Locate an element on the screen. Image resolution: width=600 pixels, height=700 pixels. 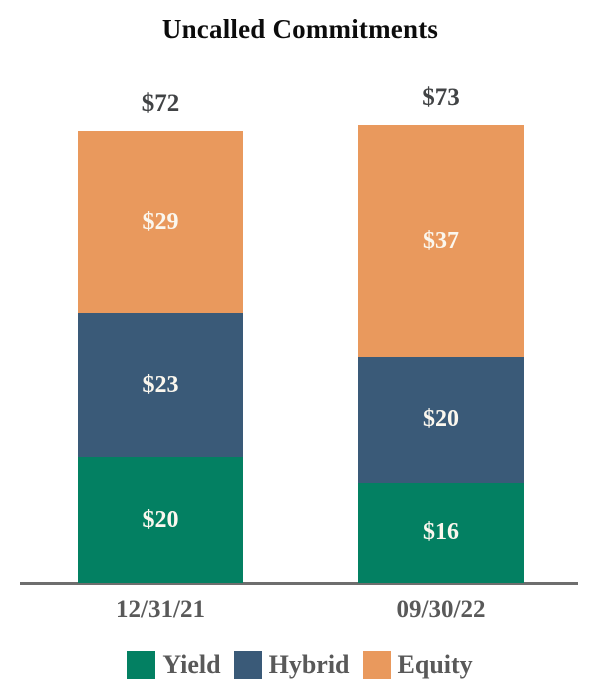
legend-item-equity: Equity is located at coordinates (417, 664).